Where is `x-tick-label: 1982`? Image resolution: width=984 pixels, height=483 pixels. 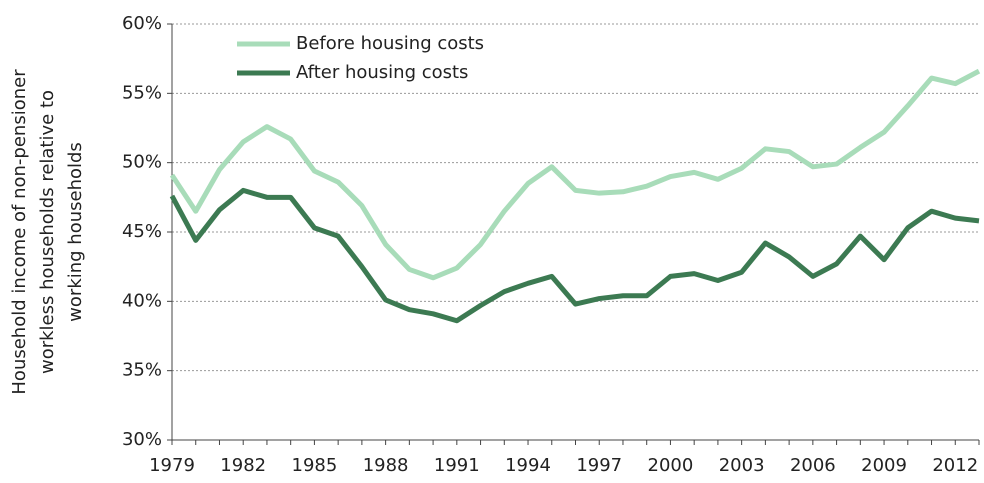 x-tick-label: 1982 is located at coordinates (243, 465).